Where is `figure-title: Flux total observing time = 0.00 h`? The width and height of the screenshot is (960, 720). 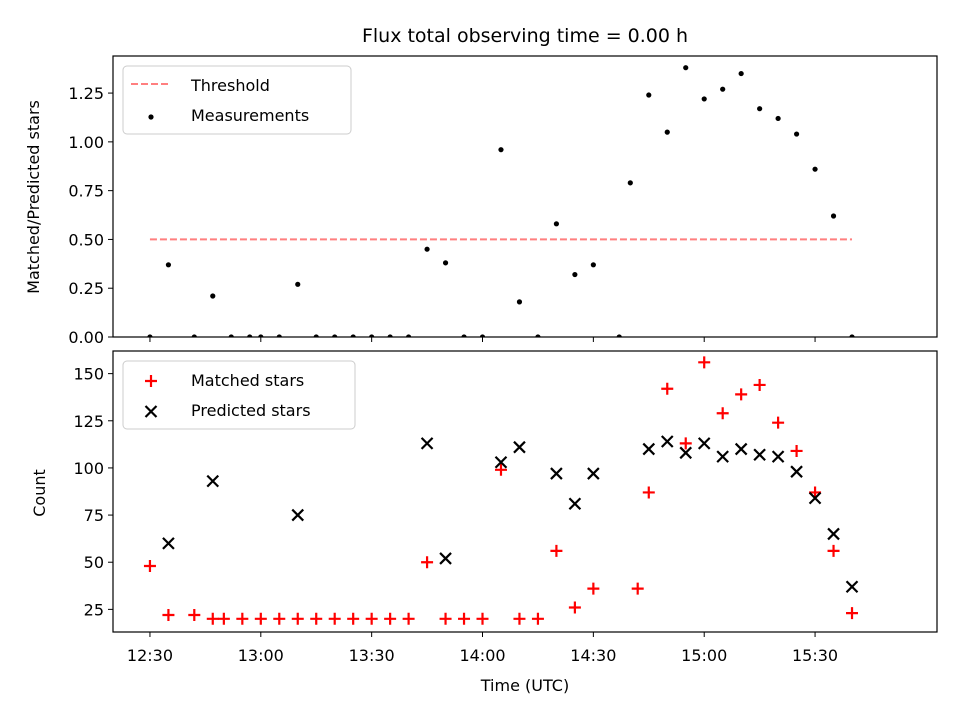
figure-title: Flux total observing time = 0.00 h is located at coordinates (525, 36).